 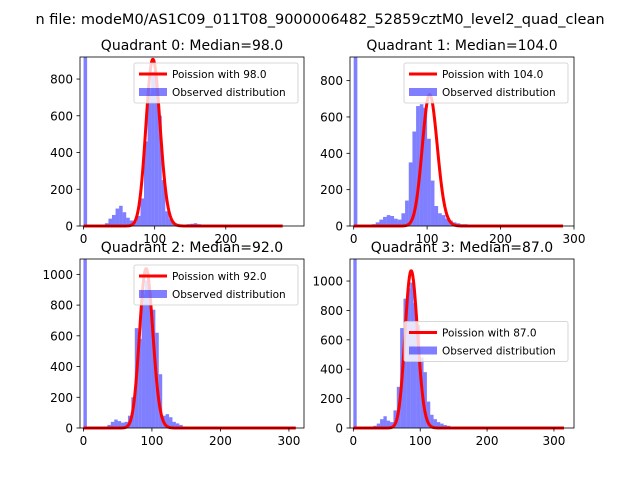 I want to click on subplot-title: Quadrant 0: Median=98.0, so click(x=192, y=46).